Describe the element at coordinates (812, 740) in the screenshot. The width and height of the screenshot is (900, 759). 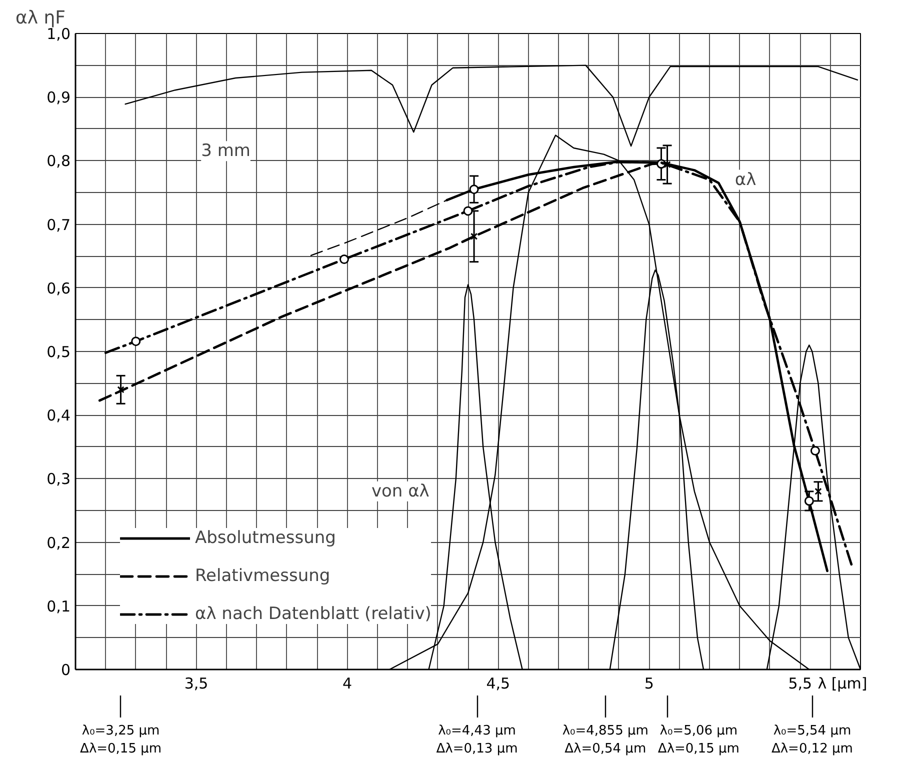
I see `text: λ₀=5,54 µm Δλ=0,12 µm` at that location.